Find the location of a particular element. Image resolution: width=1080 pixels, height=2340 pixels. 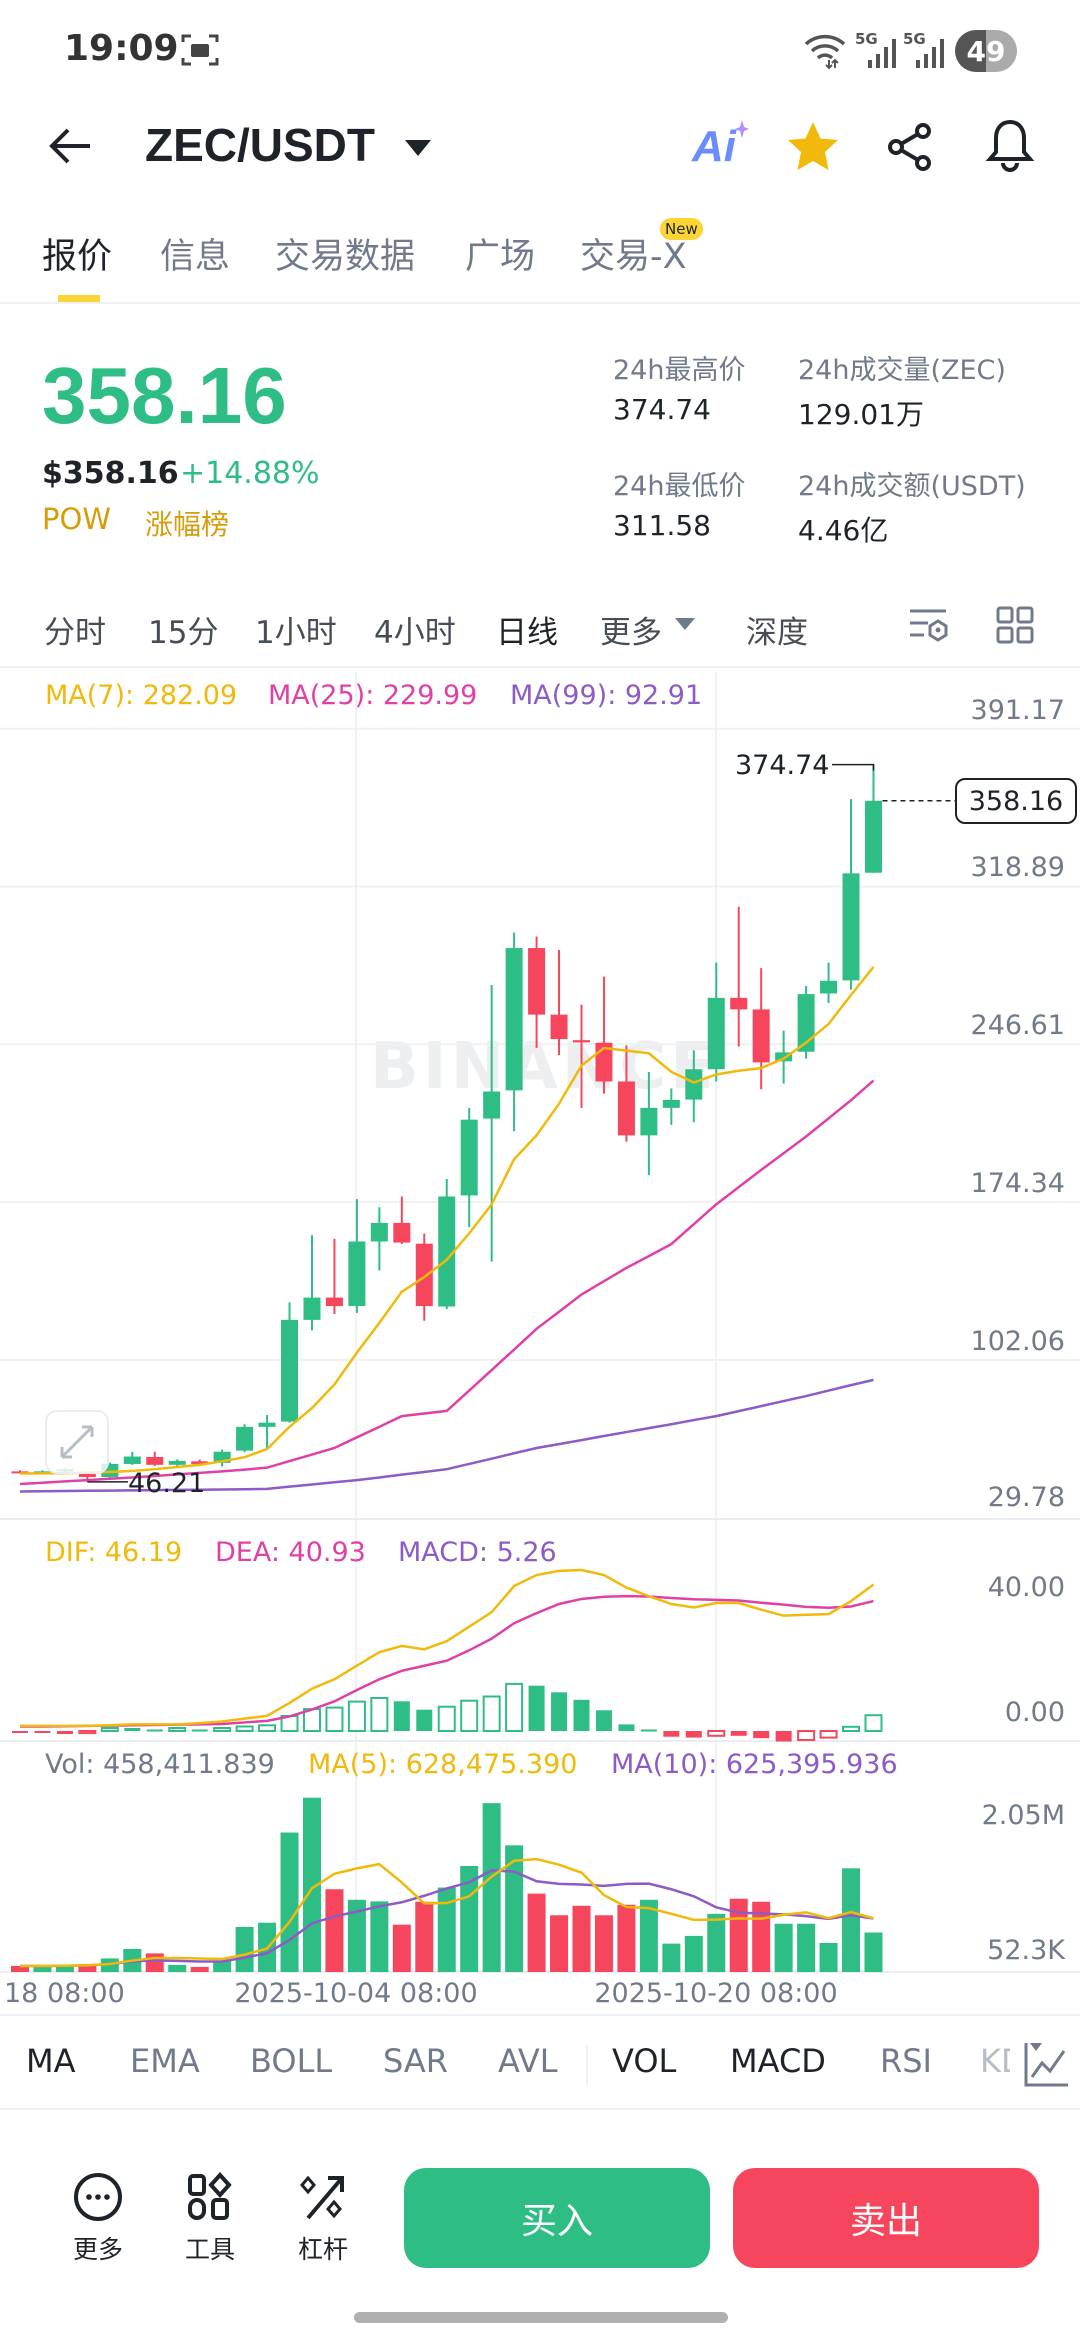

wifi-icon is located at coordinates (825, 52).